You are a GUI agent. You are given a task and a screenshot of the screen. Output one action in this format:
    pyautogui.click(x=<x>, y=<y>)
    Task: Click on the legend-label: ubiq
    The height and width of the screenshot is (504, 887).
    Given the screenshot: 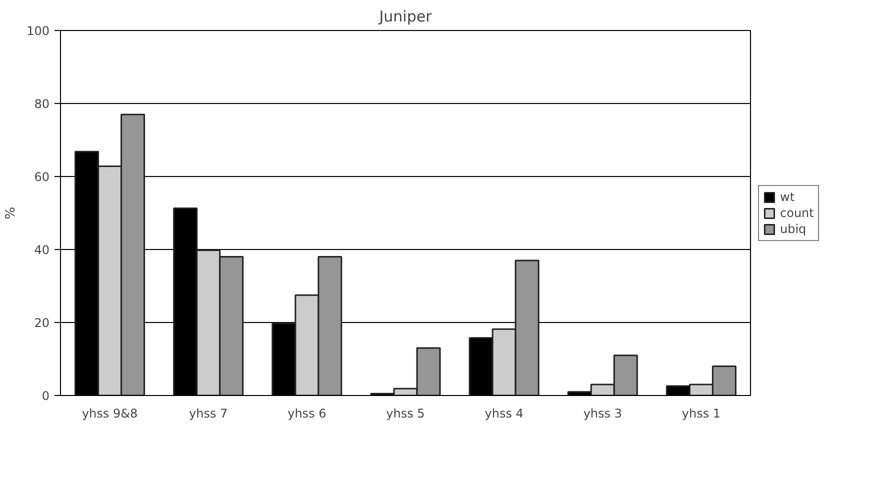 What is the action you would take?
    pyautogui.click(x=793, y=229)
    